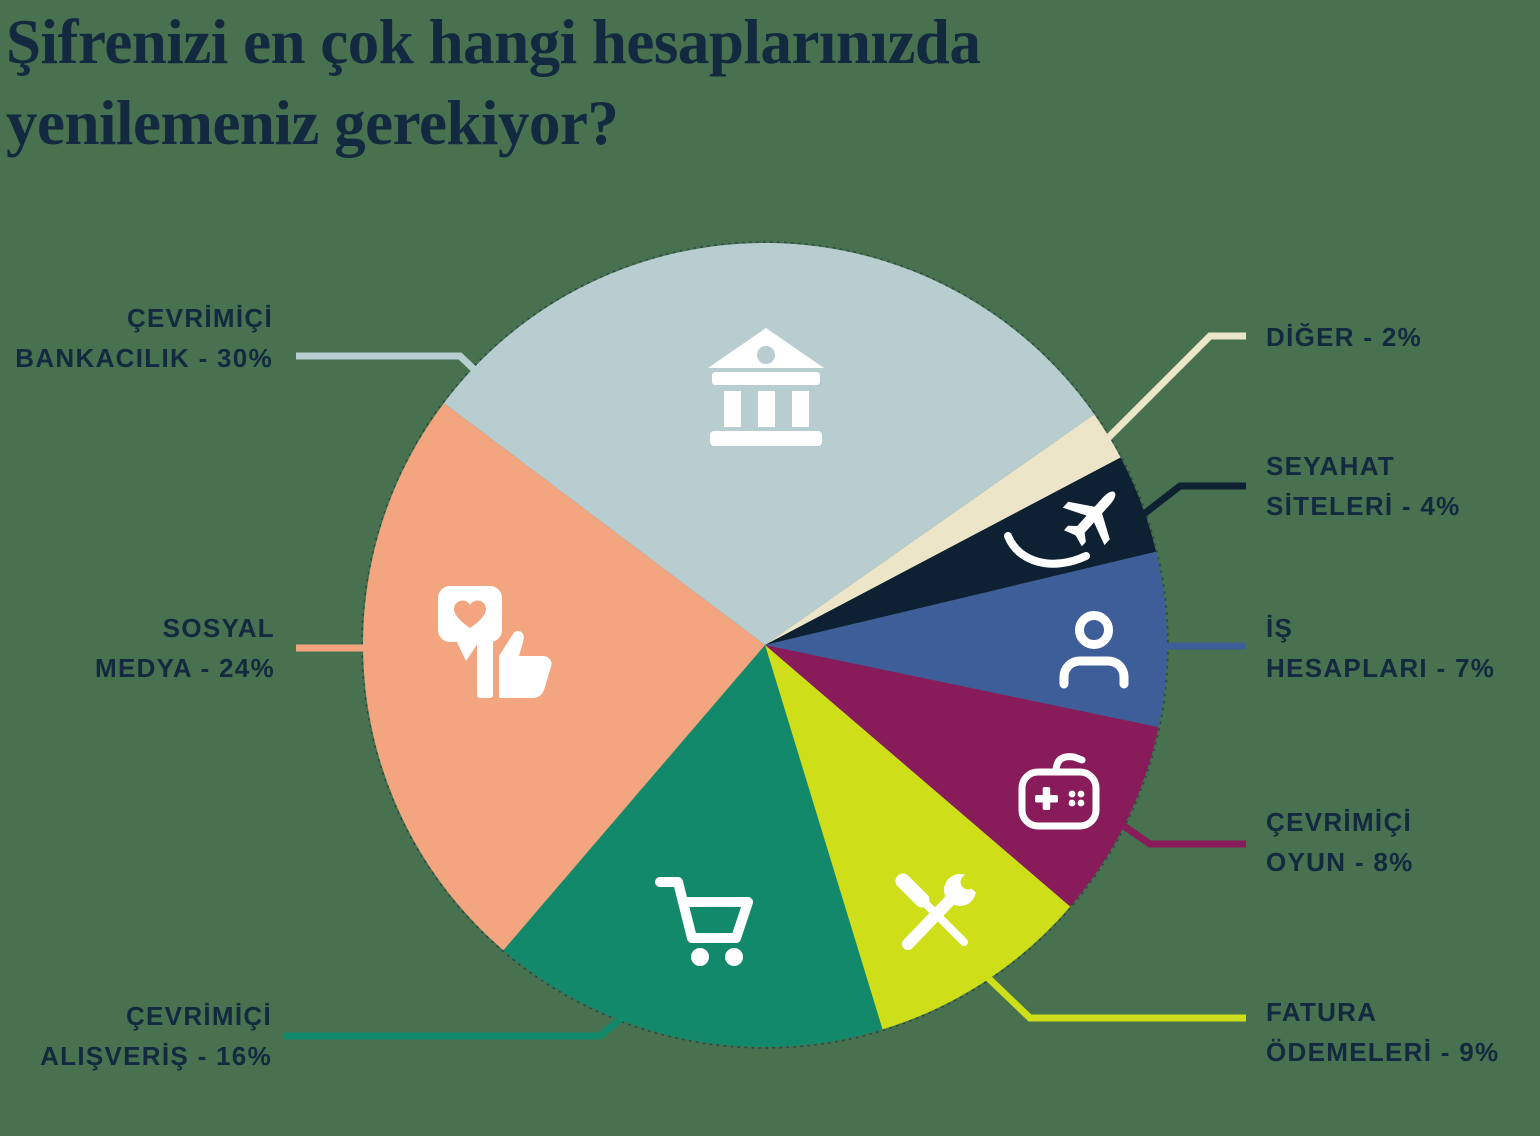  What do you see at coordinates (144, 358) in the screenshot?
I see `label-line: BANKACILIK - 30%` at bounding box center [144, 358].